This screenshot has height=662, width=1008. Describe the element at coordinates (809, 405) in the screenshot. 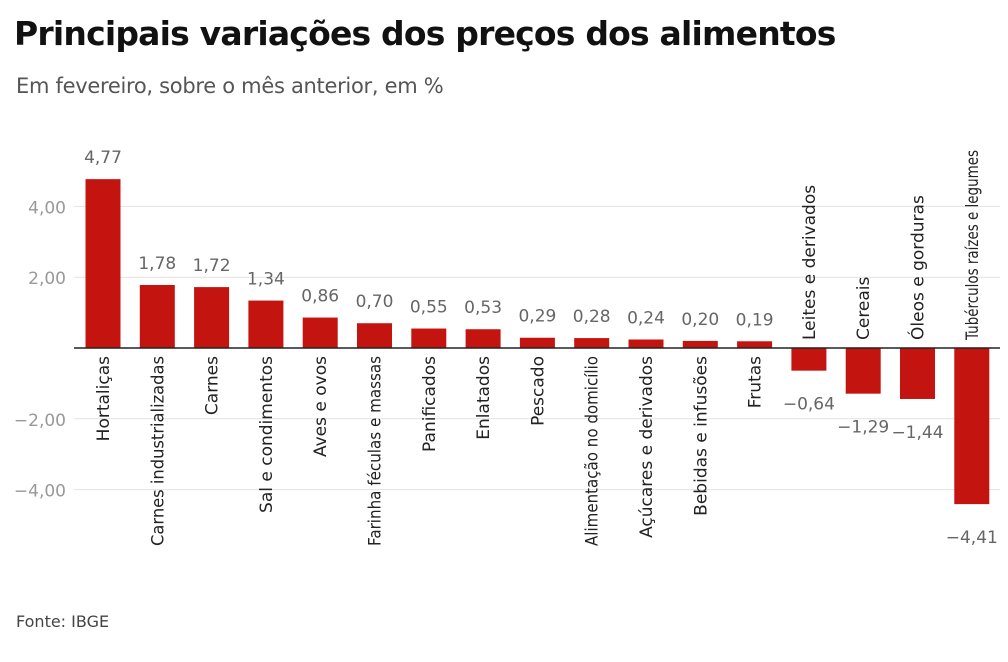

I see `value-label: −0,64` at that location.